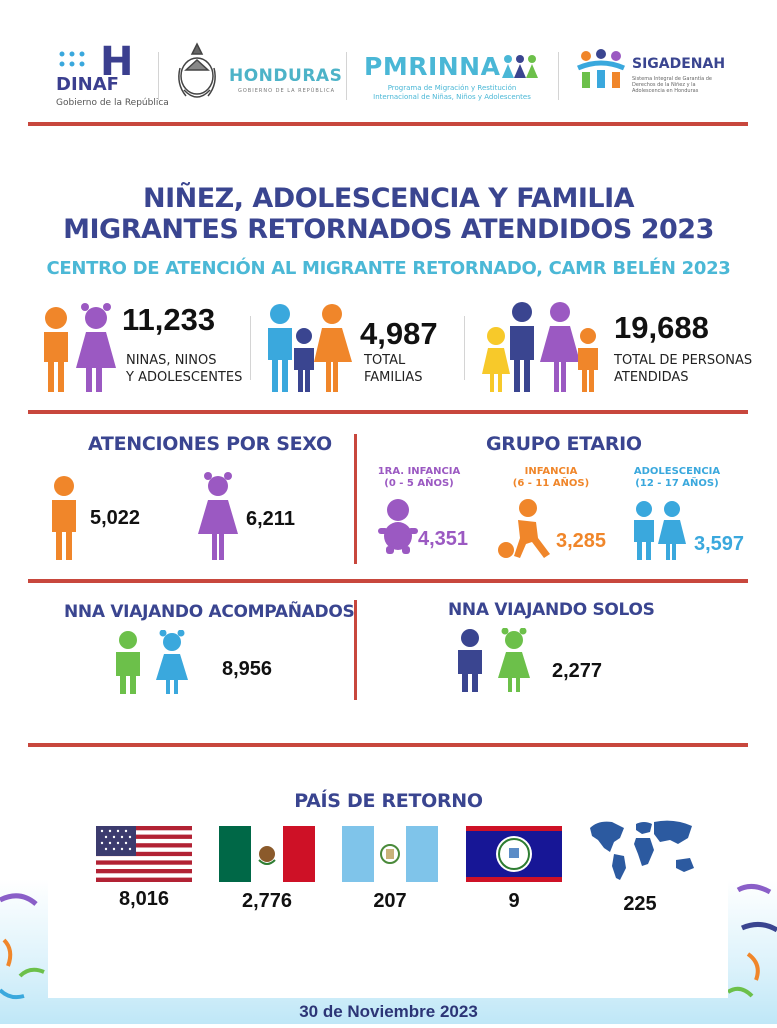 The width and height of the screenshot is (777, 1028). What do you see at coordinates (267, 901) in the screenshot?
I see `country-value: 2,776` at bounding box center [267, 901].